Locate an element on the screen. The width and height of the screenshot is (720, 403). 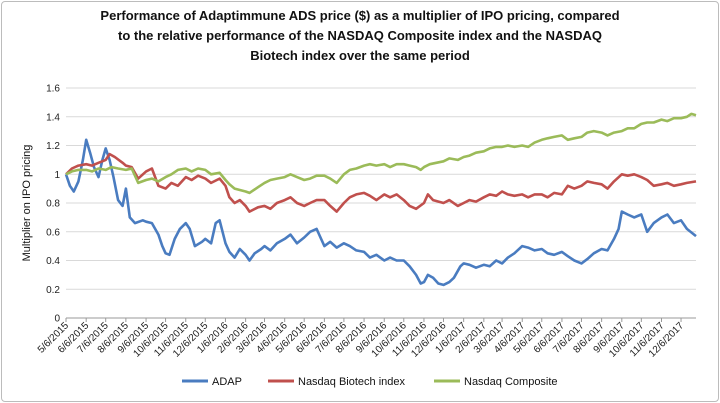
y-tick-labels: 0 0.2 0.4 0.6 0.8 1 1.2 1.4 1.6 is located at coordinates (53, 204).